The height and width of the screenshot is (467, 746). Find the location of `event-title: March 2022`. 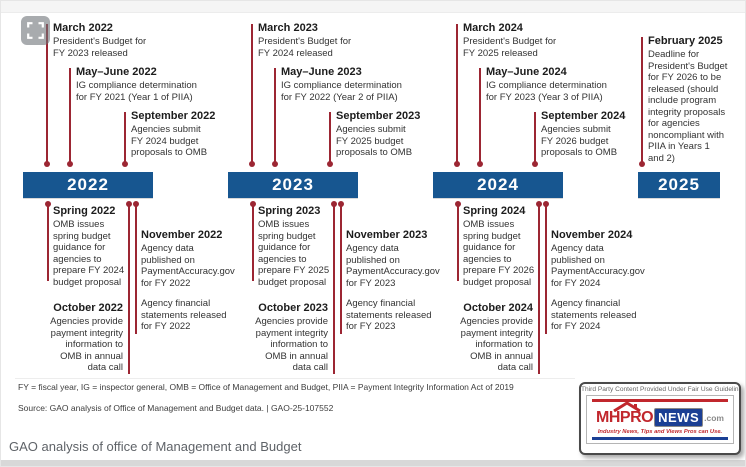

event-title: March 2022 is located at coordinates (83, 28).